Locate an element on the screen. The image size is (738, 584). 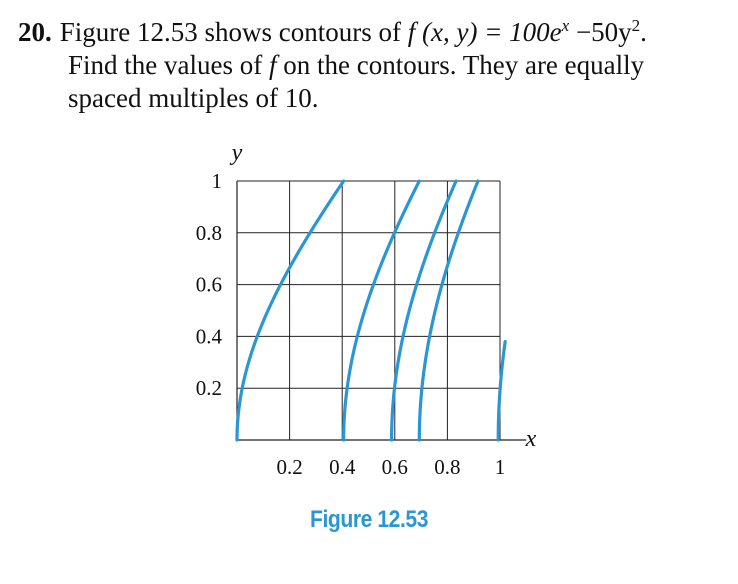
figure-caption: Figure 12.53 is located at coordinates (369, 520).